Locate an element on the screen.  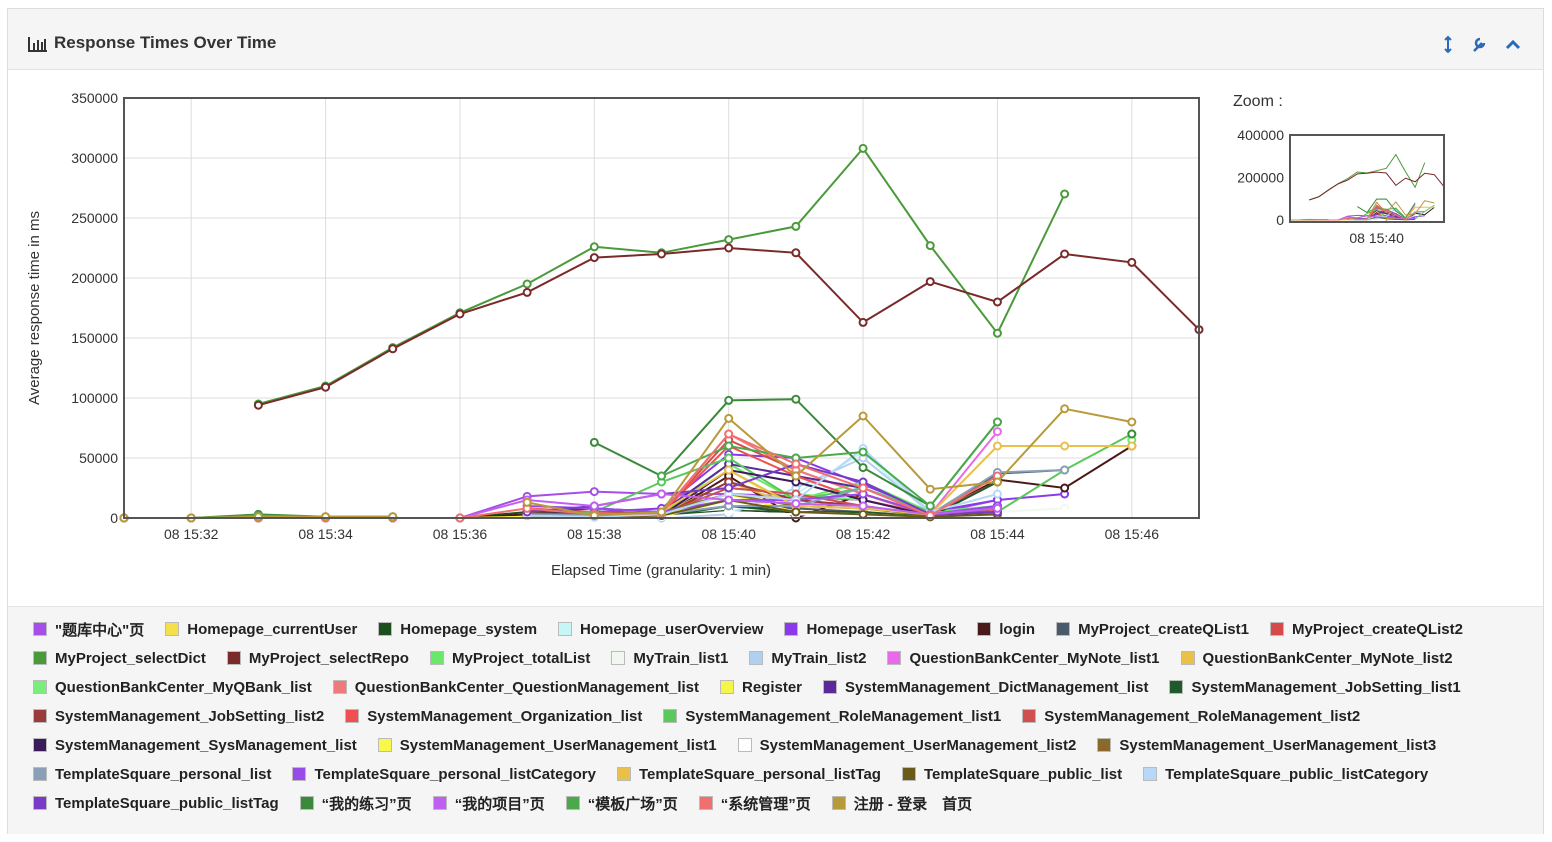
legend-item: “我的练习”页 is located at coordinates (355, 803).